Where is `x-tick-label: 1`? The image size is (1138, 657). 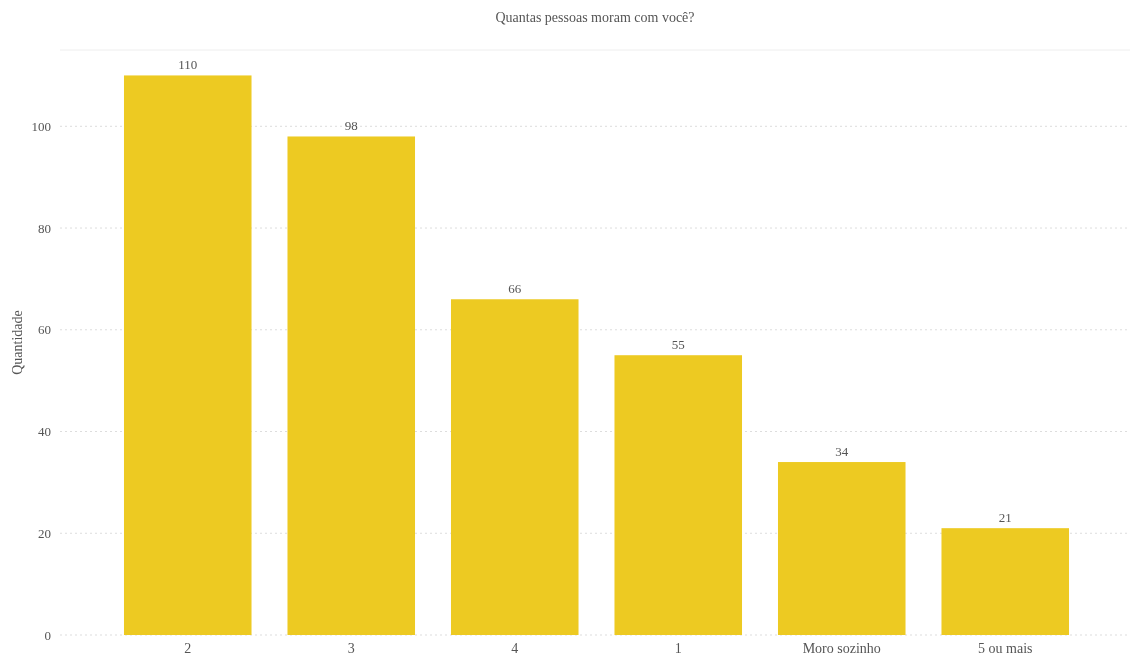
x-tick-label: 1 is located at coordinates (678, 649).